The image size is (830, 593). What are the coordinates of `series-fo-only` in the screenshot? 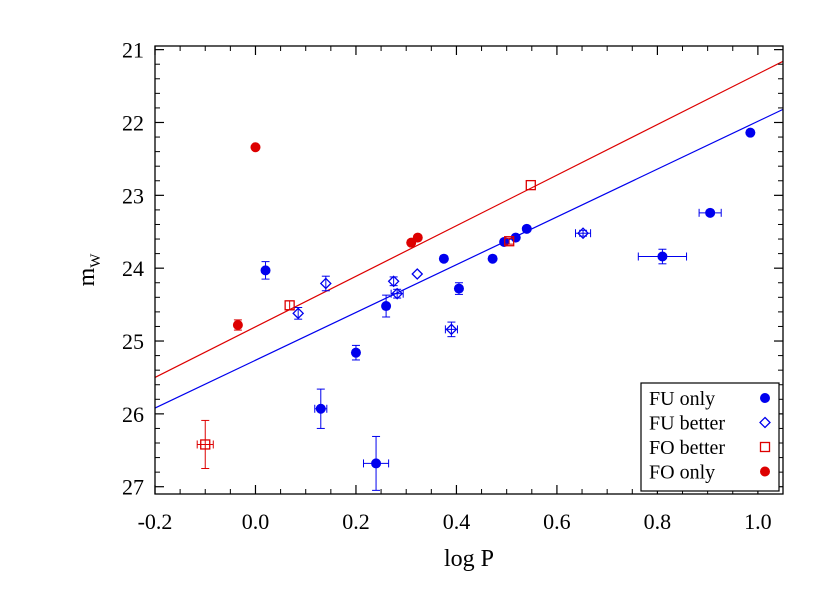 It's located at (327, 236).